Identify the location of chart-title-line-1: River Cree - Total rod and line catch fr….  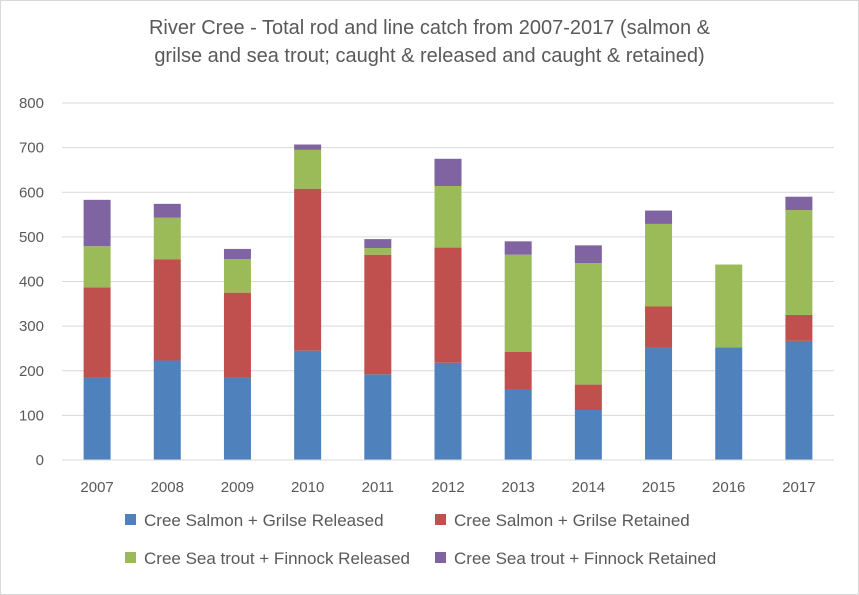
(429, 28).